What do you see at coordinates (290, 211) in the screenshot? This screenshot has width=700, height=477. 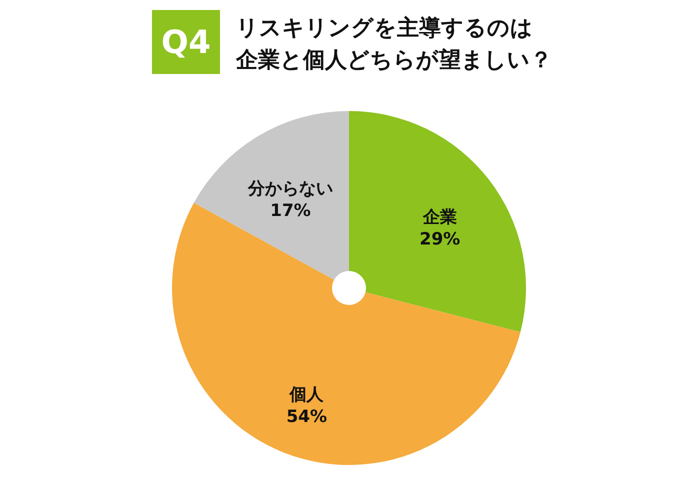 I see `data-label: 17%` at bounding box center [290, 211].